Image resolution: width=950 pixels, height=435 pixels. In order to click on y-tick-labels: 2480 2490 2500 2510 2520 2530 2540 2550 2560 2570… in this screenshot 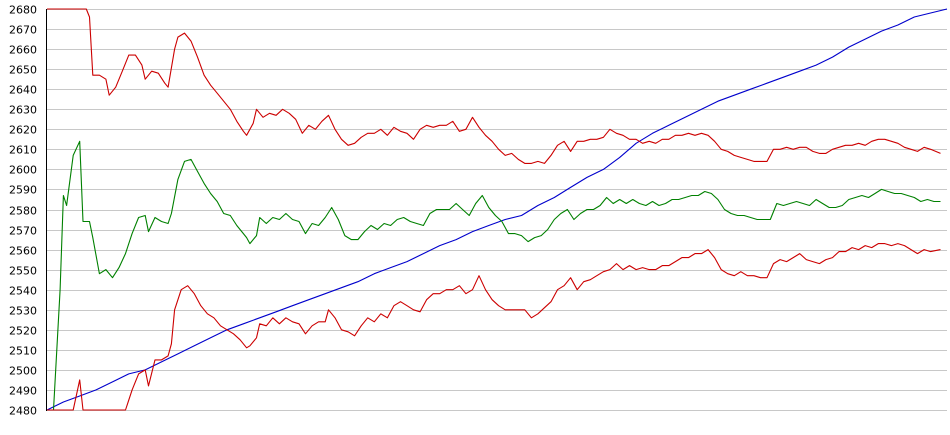, I will do `click(23, 211)`.